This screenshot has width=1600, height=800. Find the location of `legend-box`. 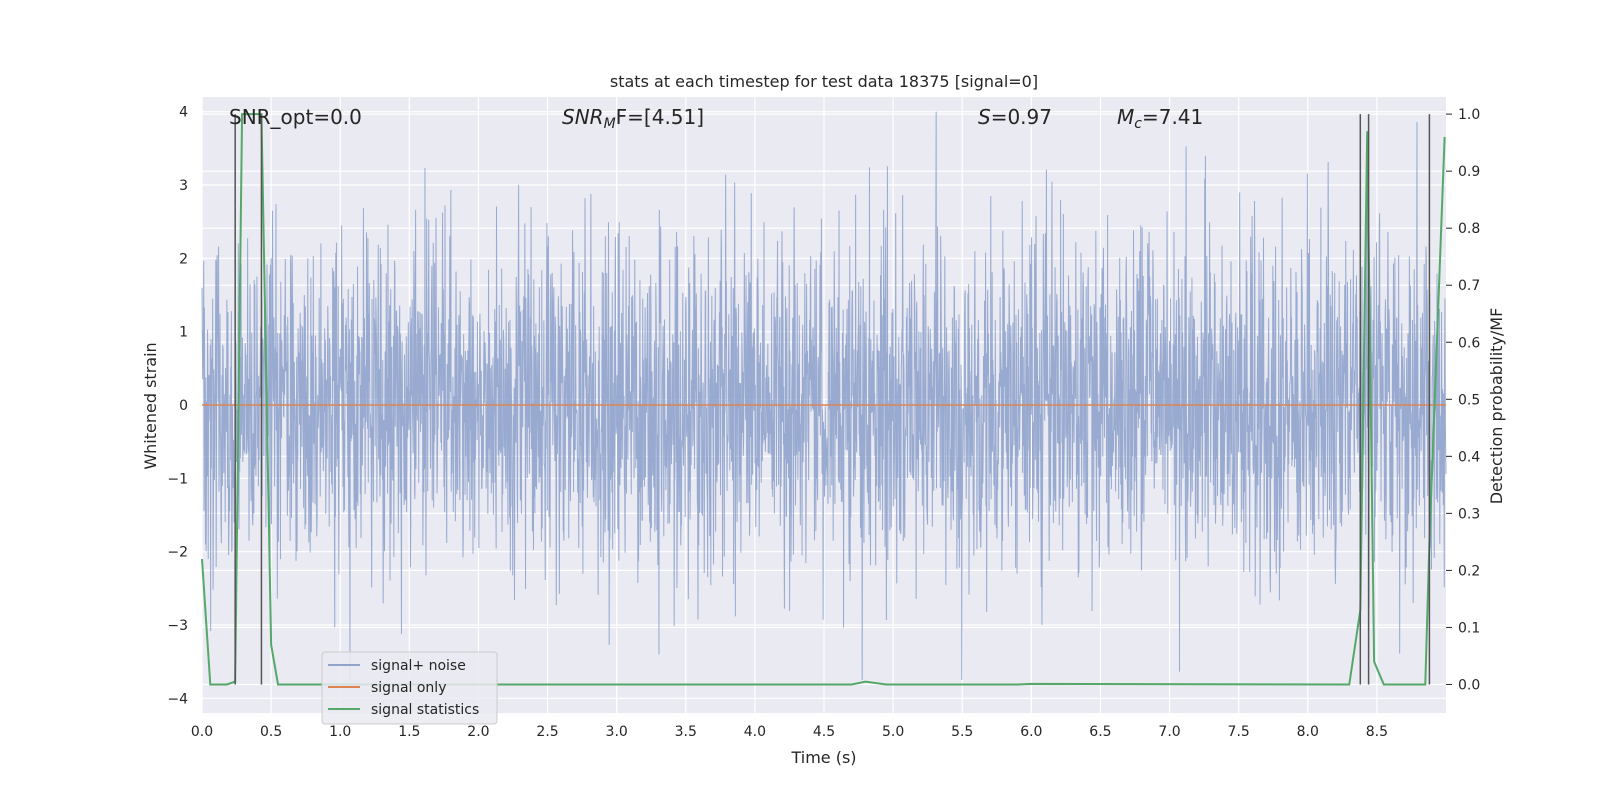

legend-box is located at coordinates (409, 688).